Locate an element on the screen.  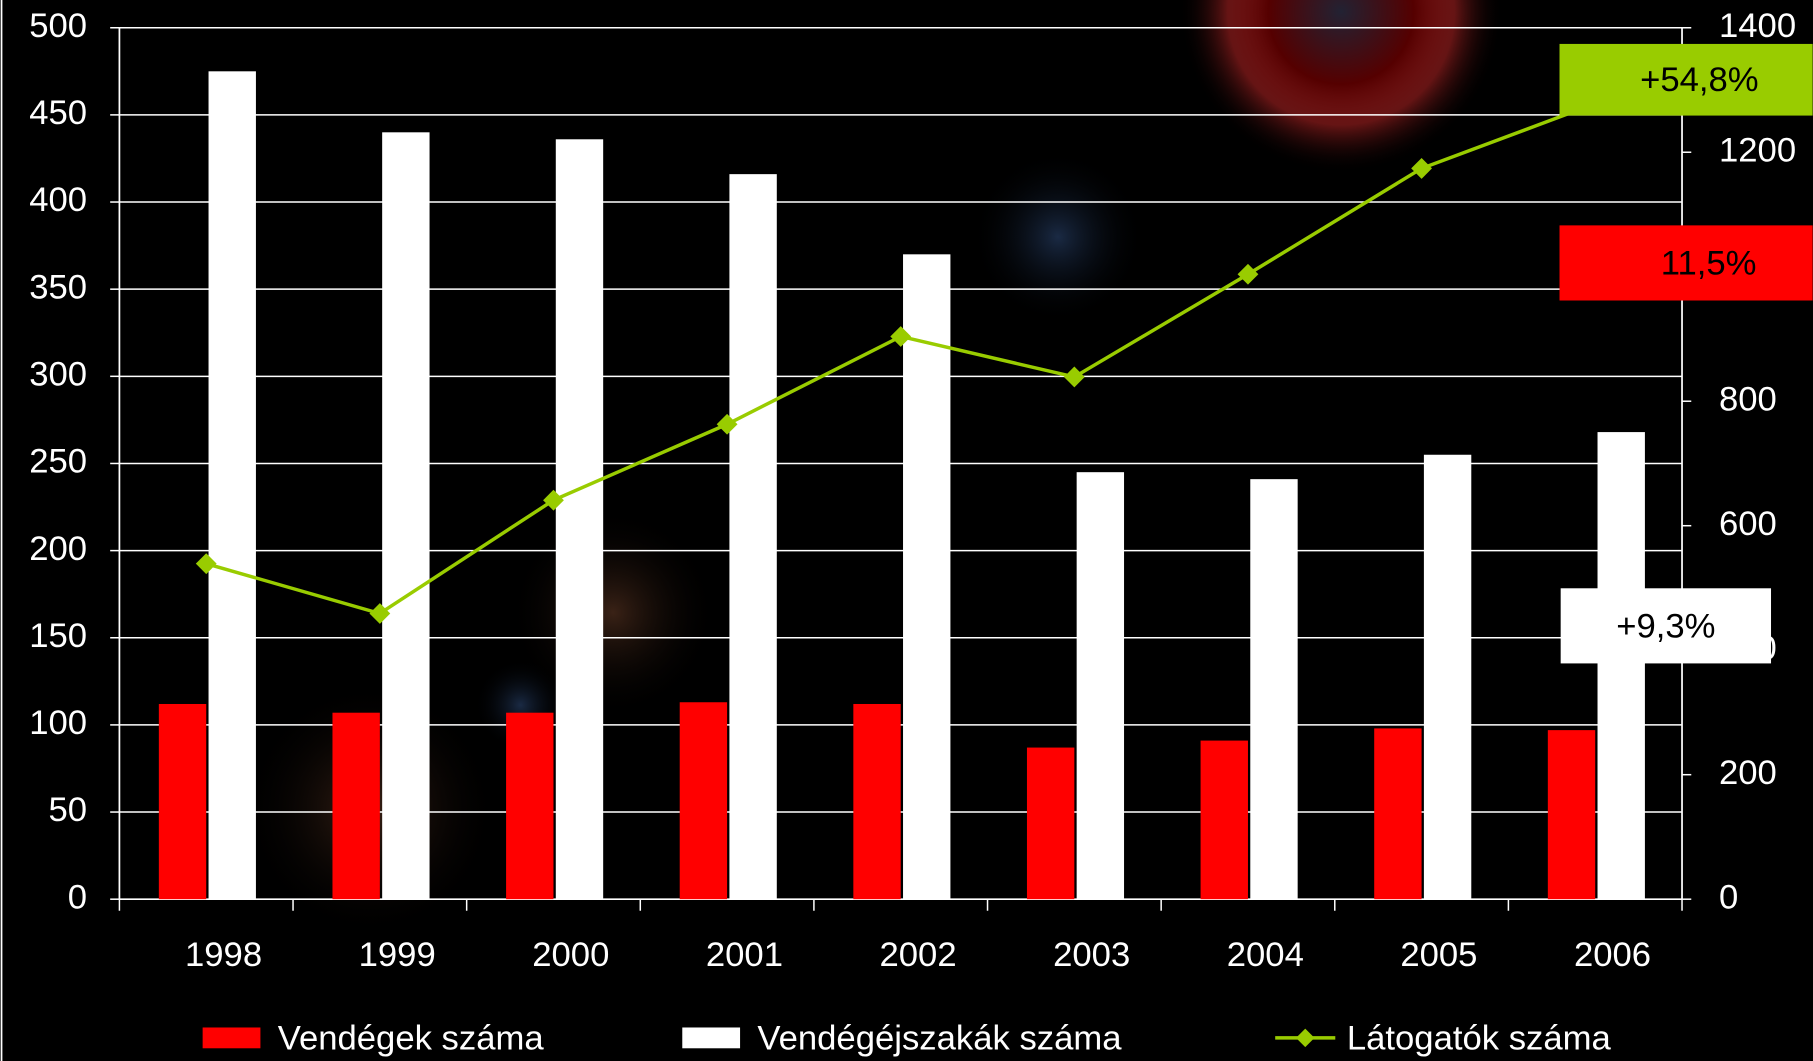
y-tick-label: 50 is located at coordinates (67, 810).